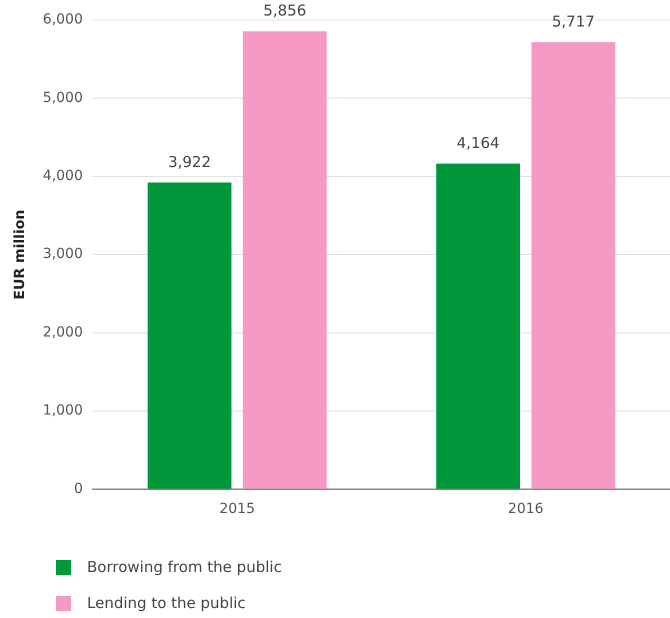  I want to click on data-label: 4,164, so click(478, 143).